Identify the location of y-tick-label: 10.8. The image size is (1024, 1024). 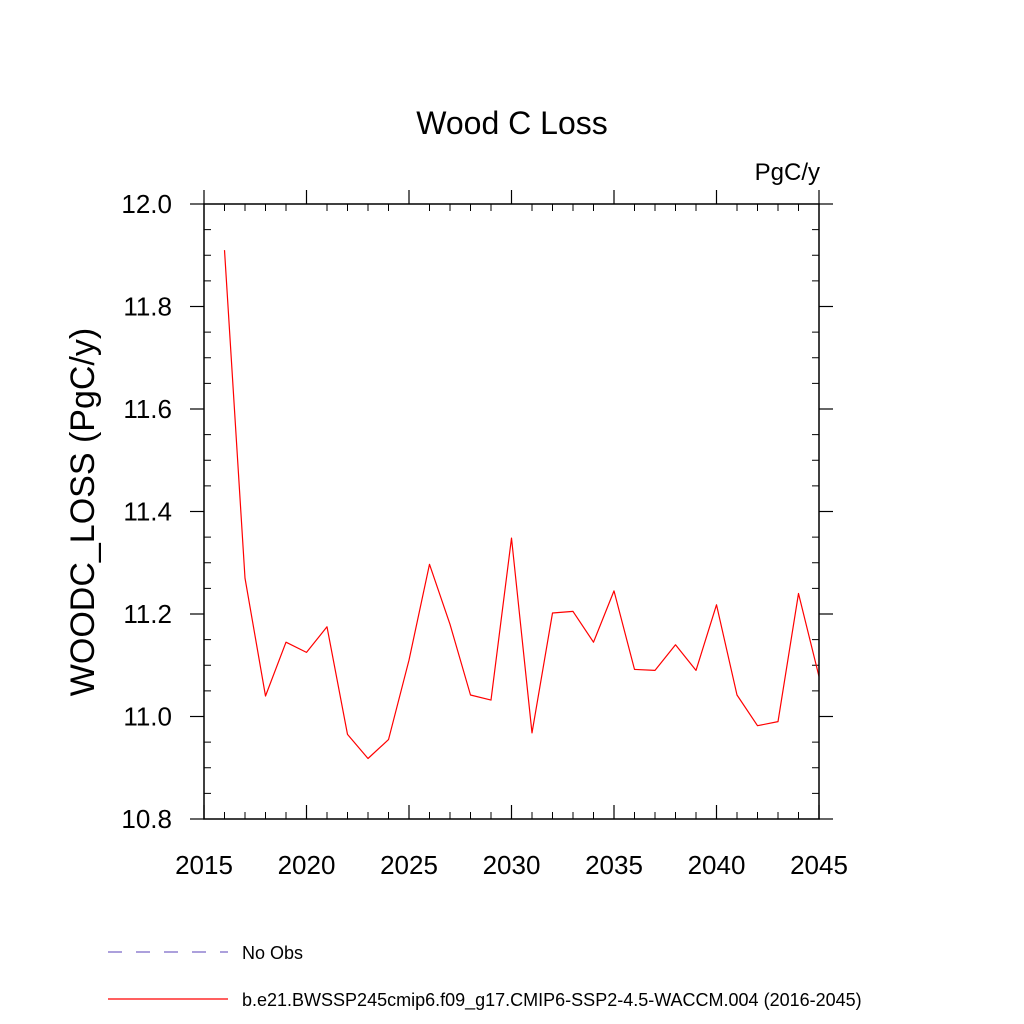
(146, 819).